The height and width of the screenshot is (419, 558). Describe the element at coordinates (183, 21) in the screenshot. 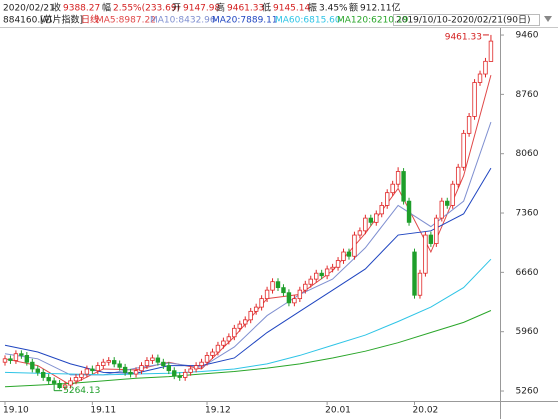

I see `legend-entry: MA10:8432.96` at that location.